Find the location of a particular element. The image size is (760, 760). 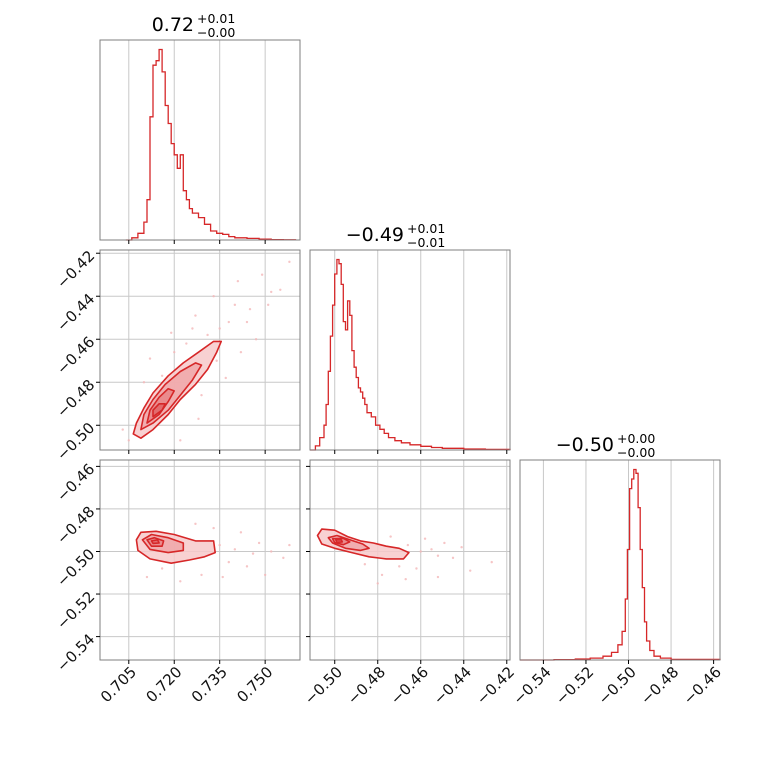

y-tick-label: −0.54 is located at coordinates (75, 652).